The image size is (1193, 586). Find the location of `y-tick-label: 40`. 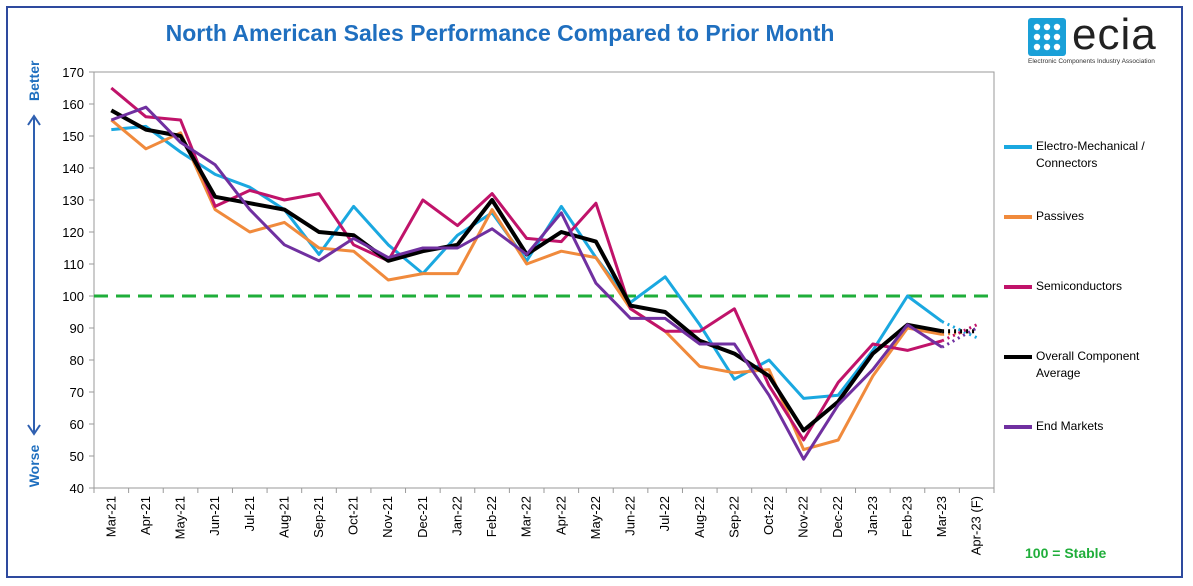

y-tick-label: 40 is located at coordinates (77, 488).